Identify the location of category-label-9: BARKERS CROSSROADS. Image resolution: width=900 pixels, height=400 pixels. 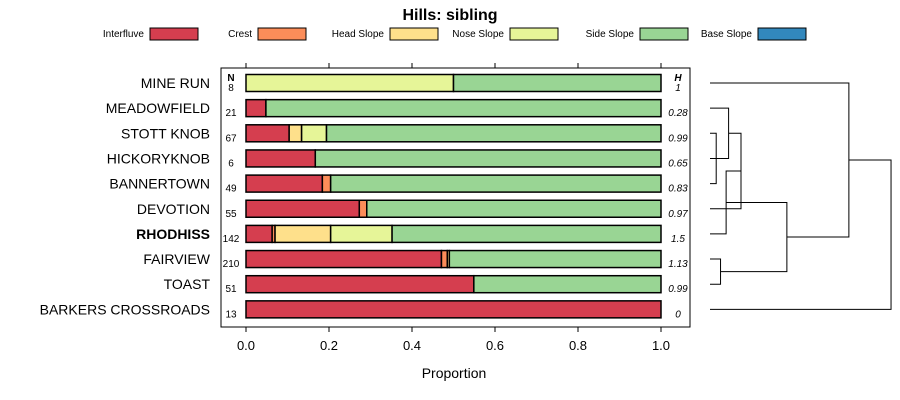
(125, 309).